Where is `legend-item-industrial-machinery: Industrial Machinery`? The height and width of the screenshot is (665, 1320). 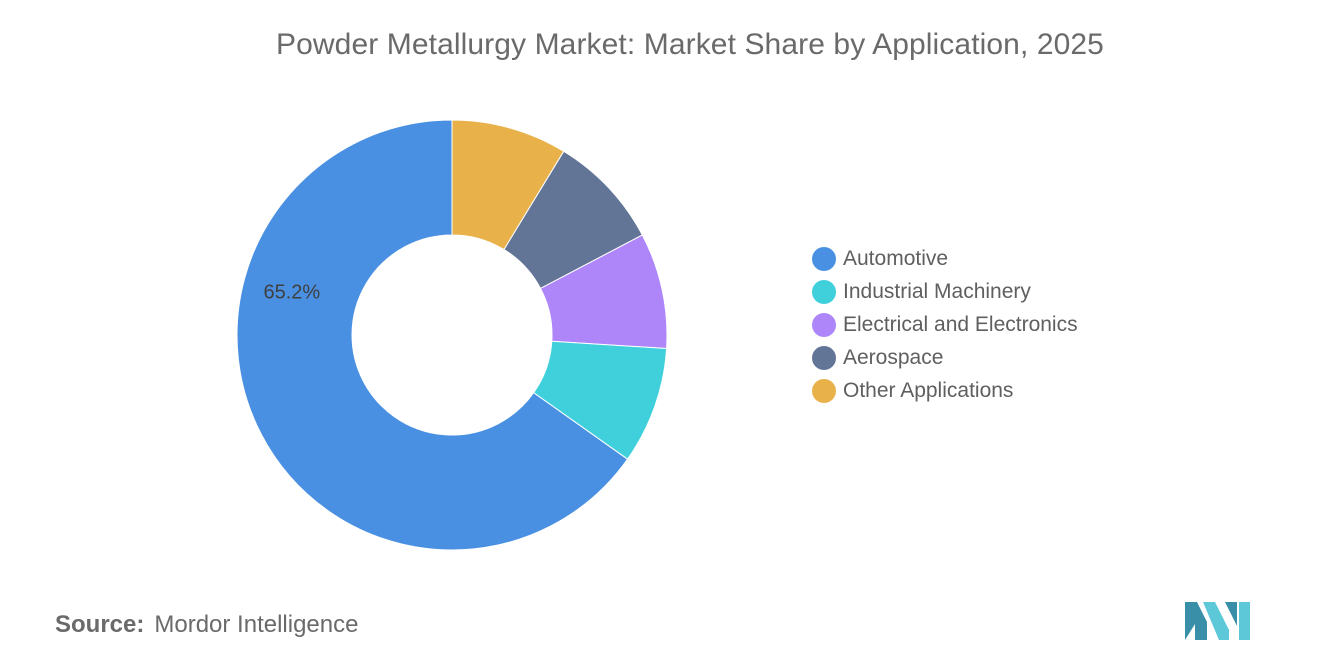 legend-item-industrial-machinery: Industrial Machinery is located at coordinates (1012, 291).